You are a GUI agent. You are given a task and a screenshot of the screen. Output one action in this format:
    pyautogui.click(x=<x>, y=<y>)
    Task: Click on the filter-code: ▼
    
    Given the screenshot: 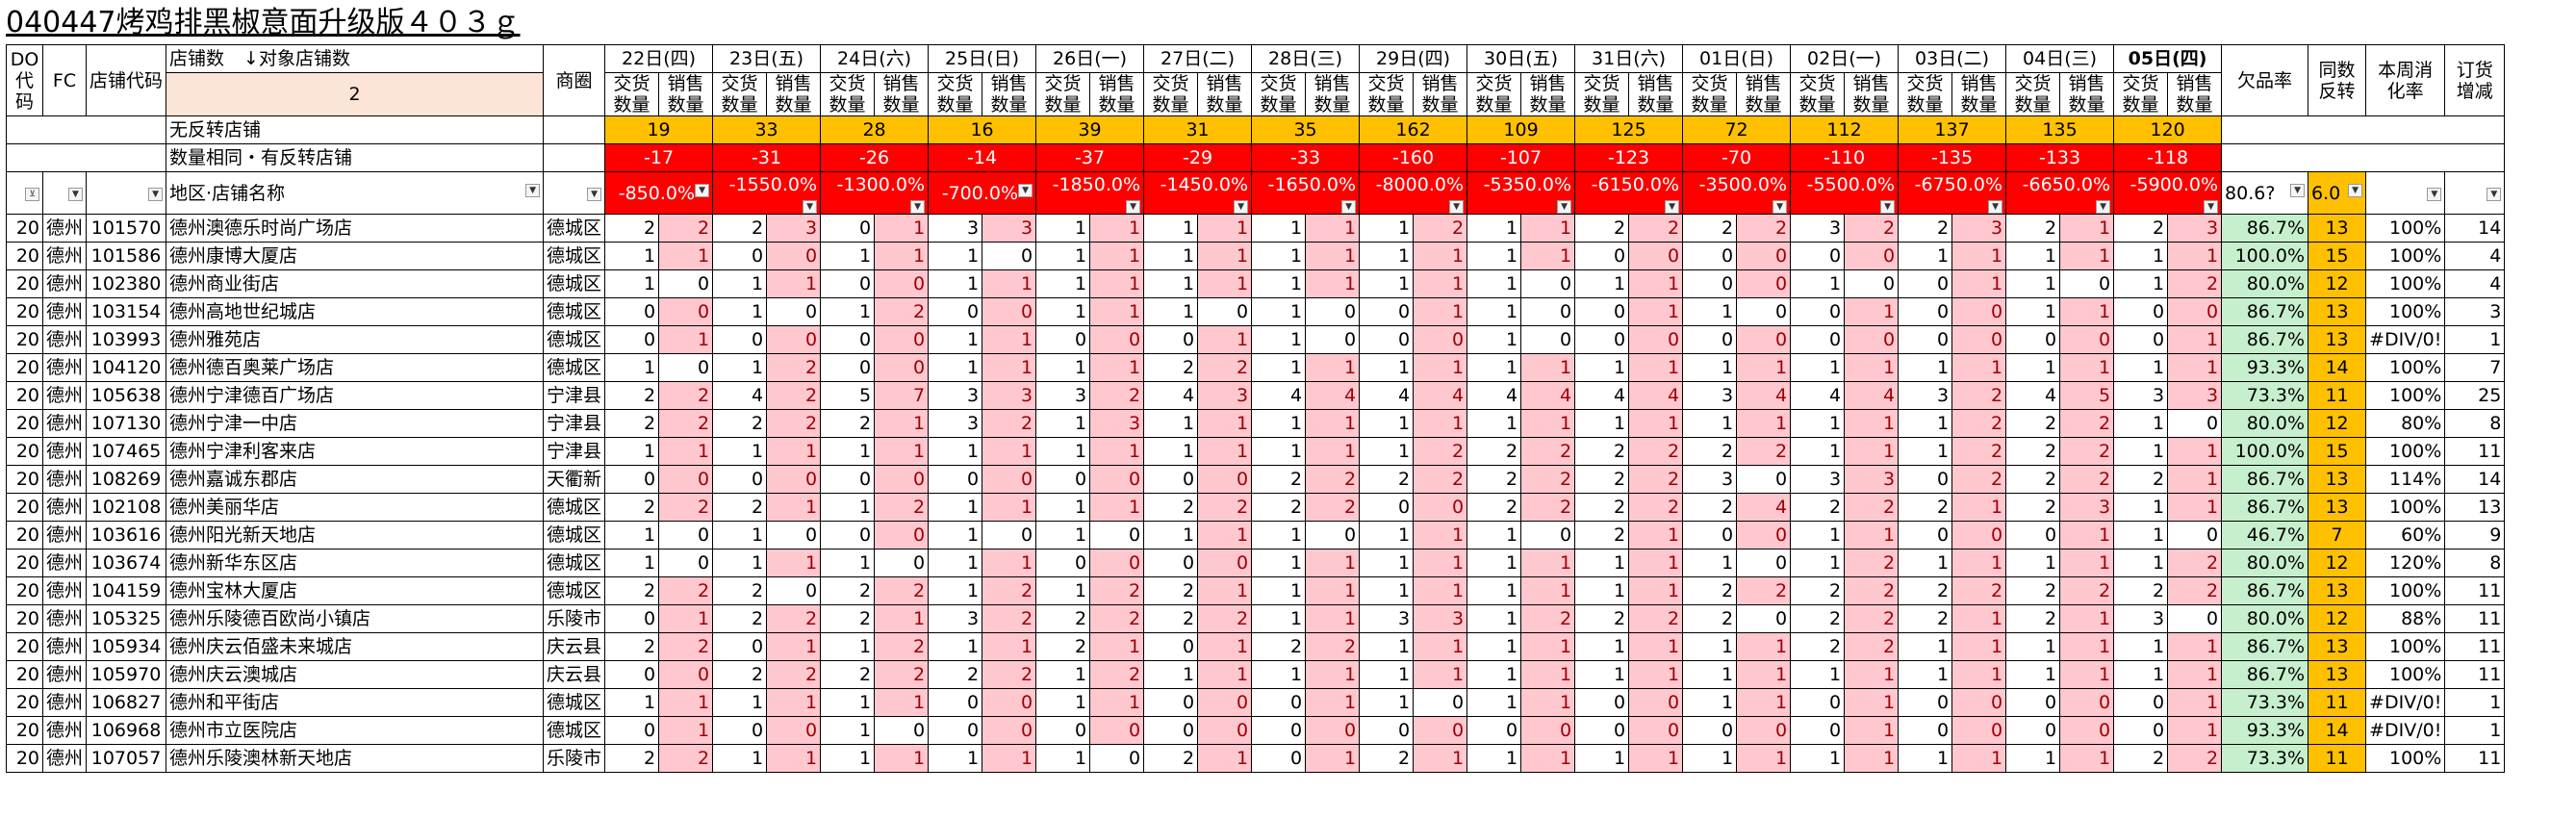 What is the action you would take?
    pyautogui.click(x=126, y=193)
    